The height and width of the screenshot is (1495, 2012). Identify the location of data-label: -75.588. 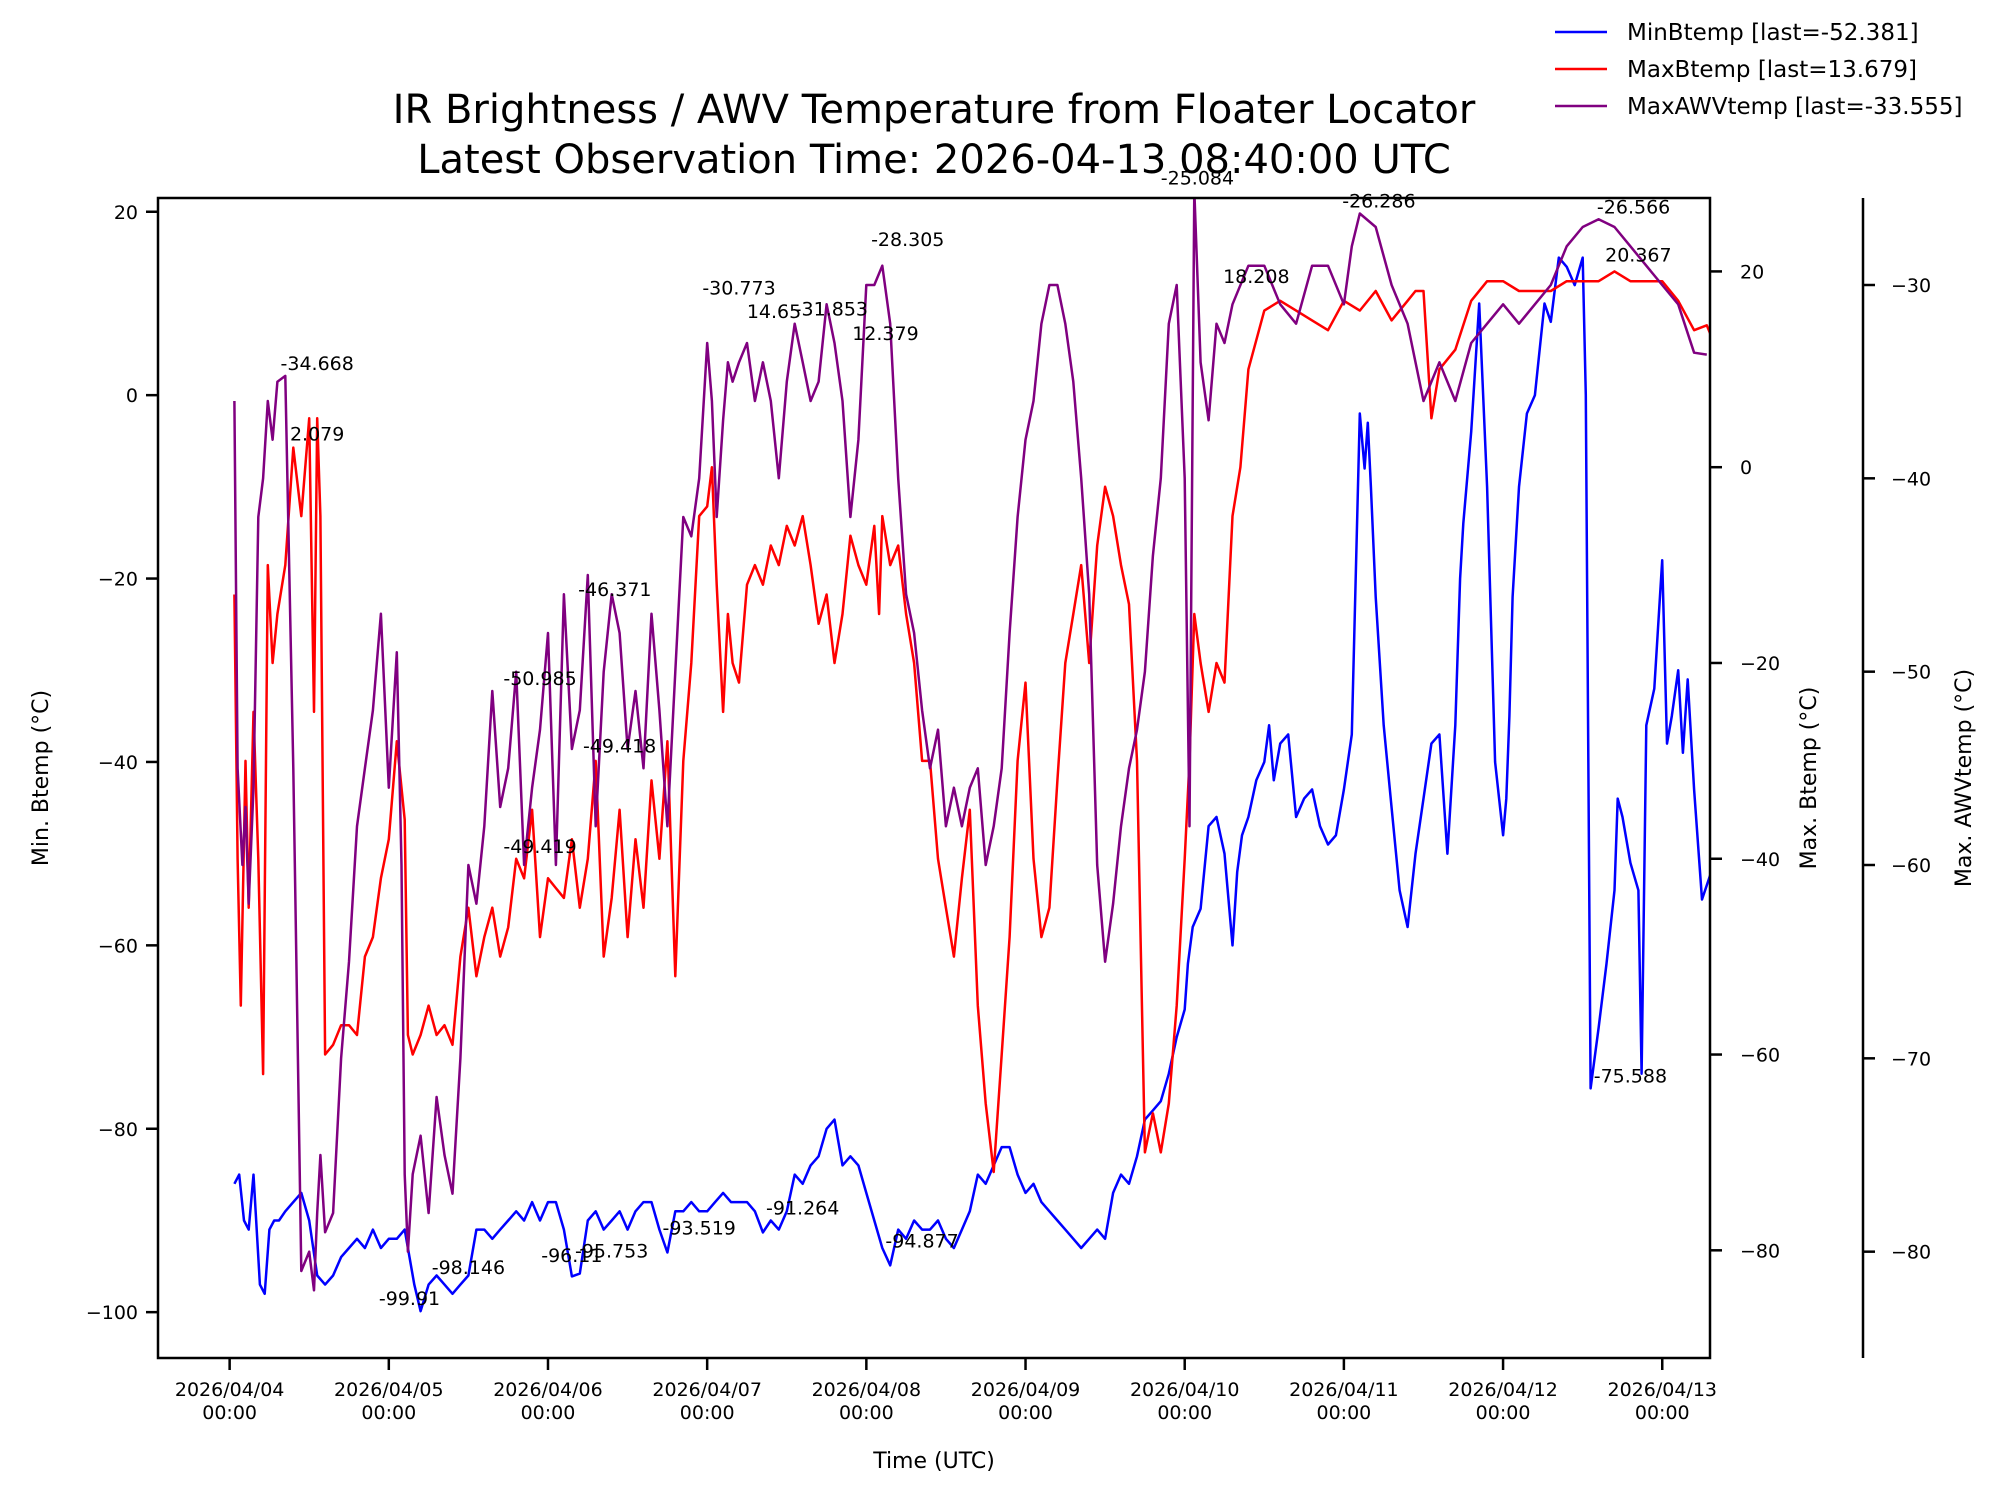
(1630, 1076).